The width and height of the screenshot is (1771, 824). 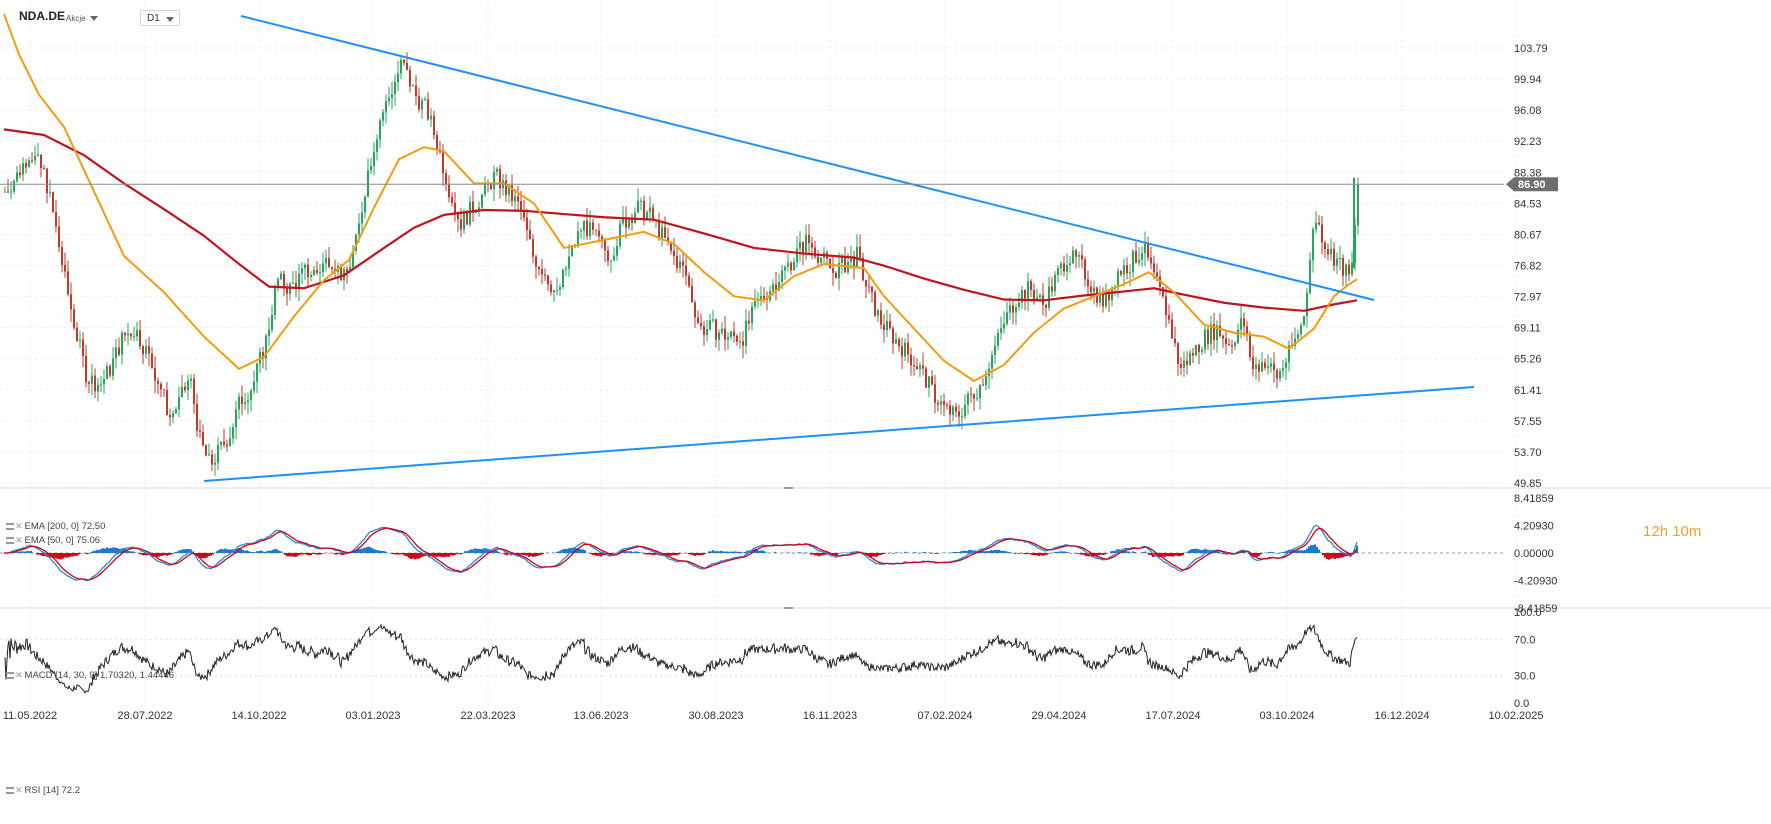 What do you see at coordinates (830, 716) in the screenshot?
I see `x-tick-label: 16.11.2023` at bounding box center [830, 716].